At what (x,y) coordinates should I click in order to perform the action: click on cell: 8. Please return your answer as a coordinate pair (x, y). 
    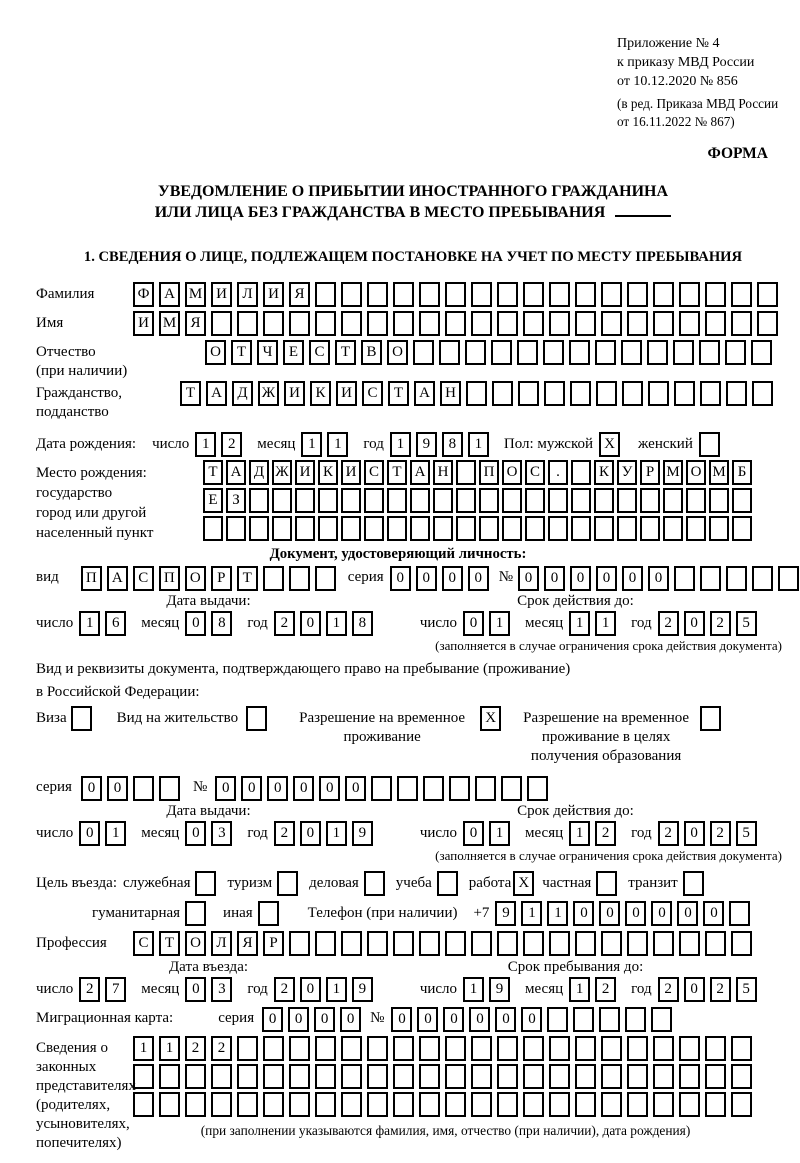
    Looking at the image, I should click on (452, 444).